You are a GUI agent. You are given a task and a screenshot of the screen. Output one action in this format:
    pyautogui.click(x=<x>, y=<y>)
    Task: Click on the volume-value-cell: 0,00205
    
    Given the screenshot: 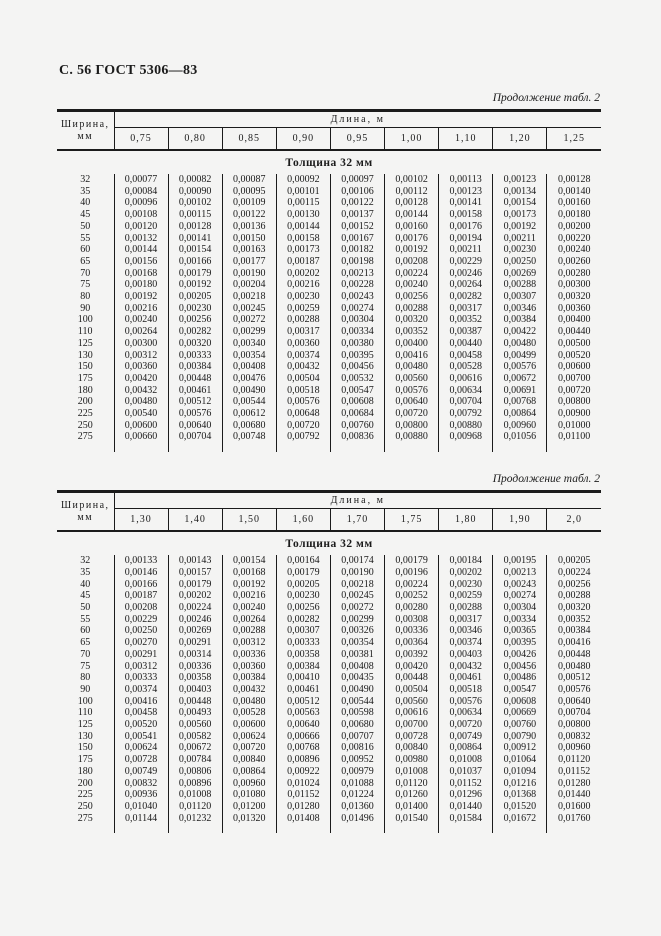 What is the action you would take?
    pyautogui.click(x=303, y=584)
    